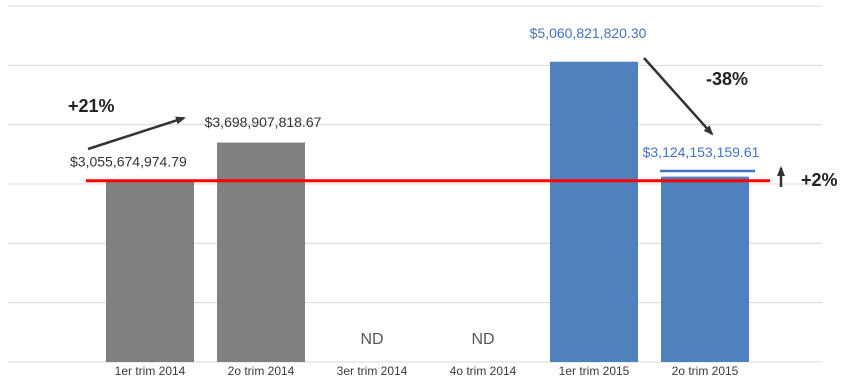 The width and height of the screenshot is (848, 381). I want to click on x-tick-label: 1er trim 2014, so click(150, 371).